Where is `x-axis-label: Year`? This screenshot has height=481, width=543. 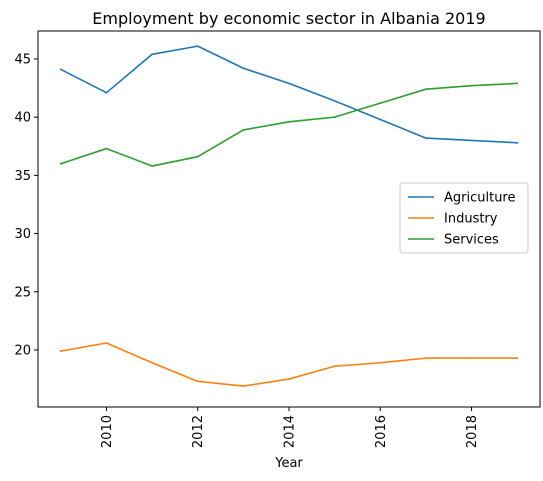
x-axis-label: Year is located at coordinates (288, 463).